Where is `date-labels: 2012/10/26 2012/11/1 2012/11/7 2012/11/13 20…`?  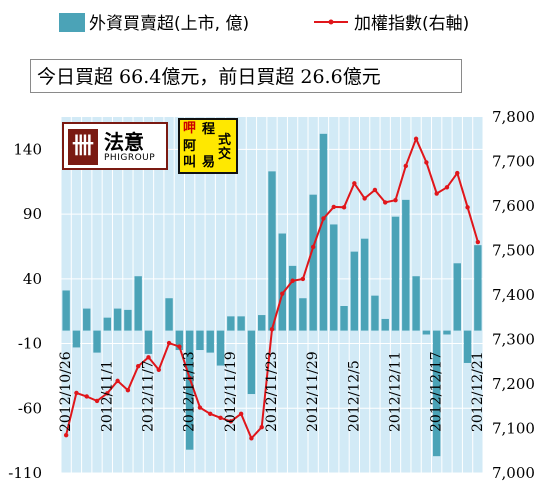
date-labels: 2012/10/26 2012/11/1 2012/11/7 2012/11/13 20… is located at coordinates (272, 391).